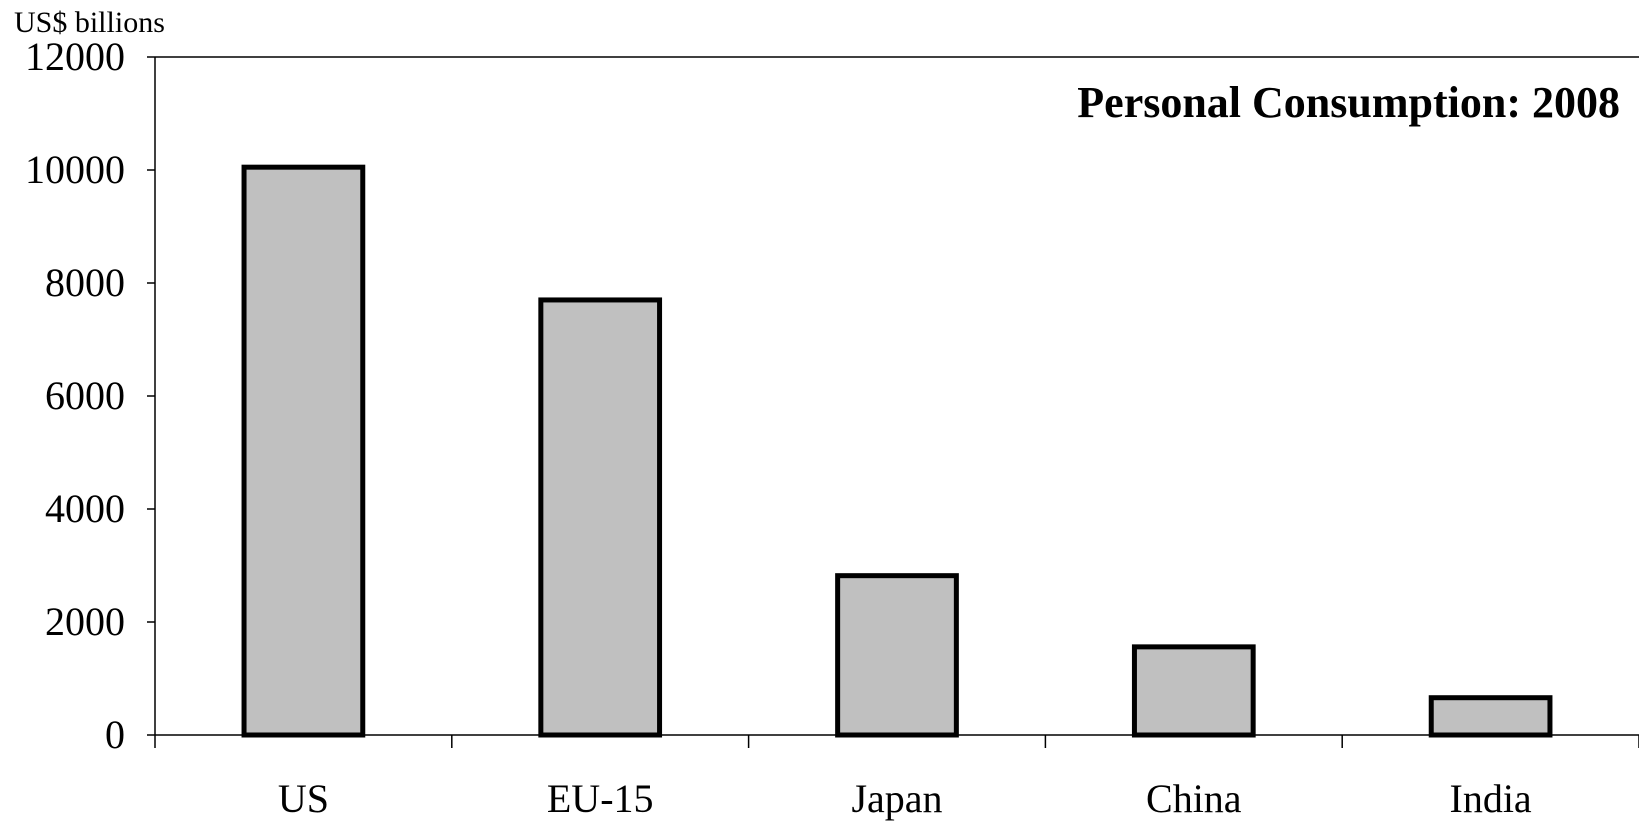 Image resolution: width=1639 pixels, height=823 pixels. I want to click on x-tick-label: US, so click(303, 798).